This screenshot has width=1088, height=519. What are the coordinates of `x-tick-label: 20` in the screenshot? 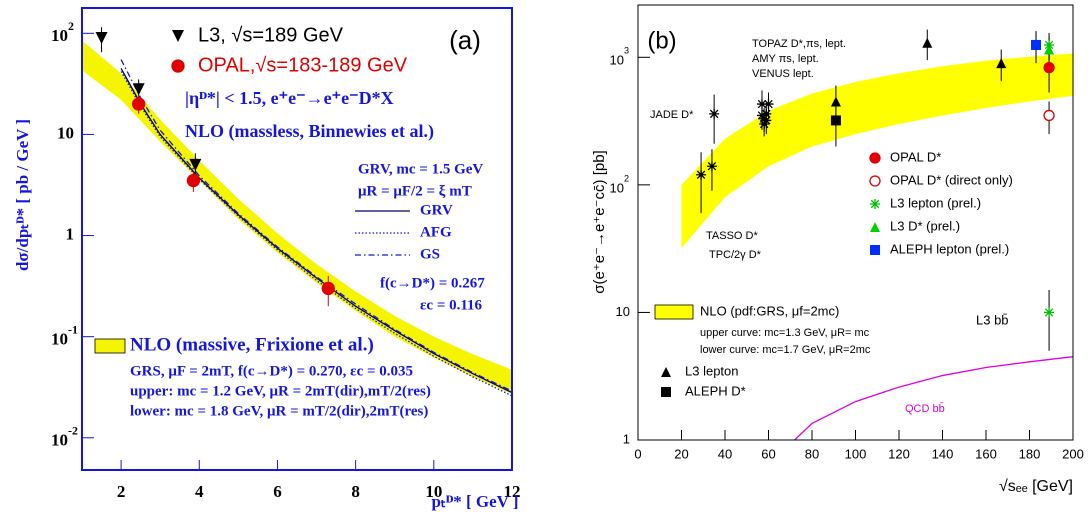 It's located at (681, 453).